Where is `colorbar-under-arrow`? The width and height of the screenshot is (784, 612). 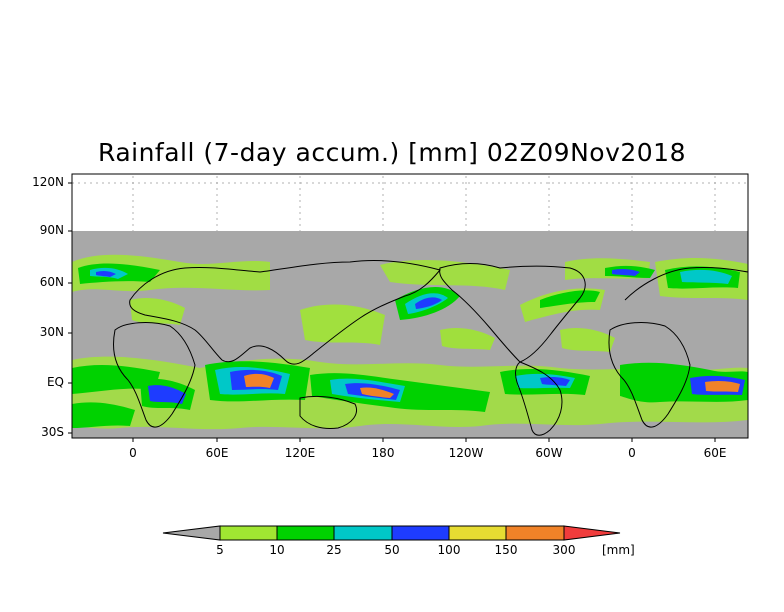 colorbar-under-arrow is located at coordinates (191, 533).